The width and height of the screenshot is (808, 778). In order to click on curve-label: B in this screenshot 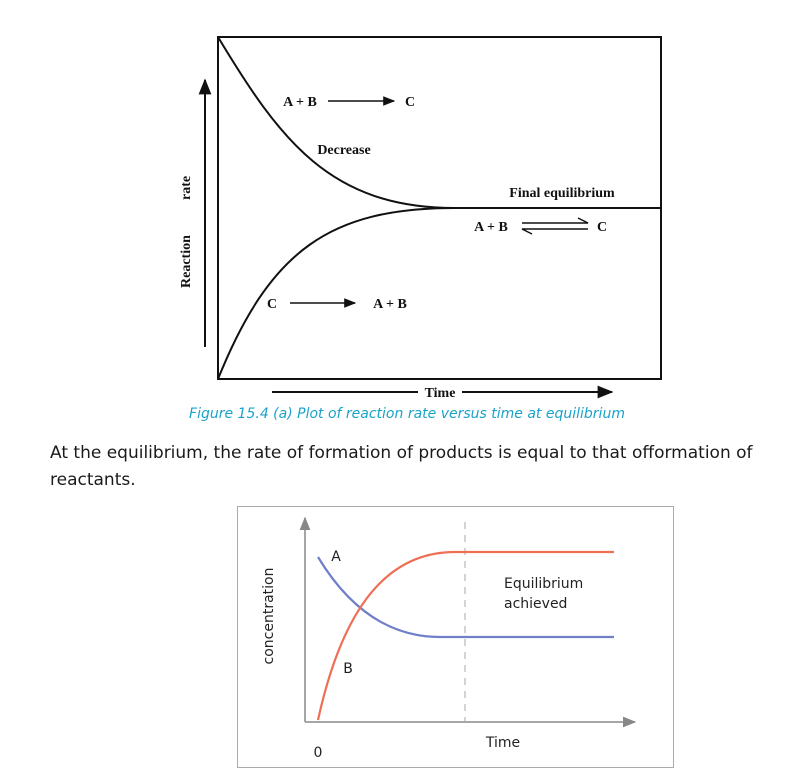, I will do `click(348, 669)`.